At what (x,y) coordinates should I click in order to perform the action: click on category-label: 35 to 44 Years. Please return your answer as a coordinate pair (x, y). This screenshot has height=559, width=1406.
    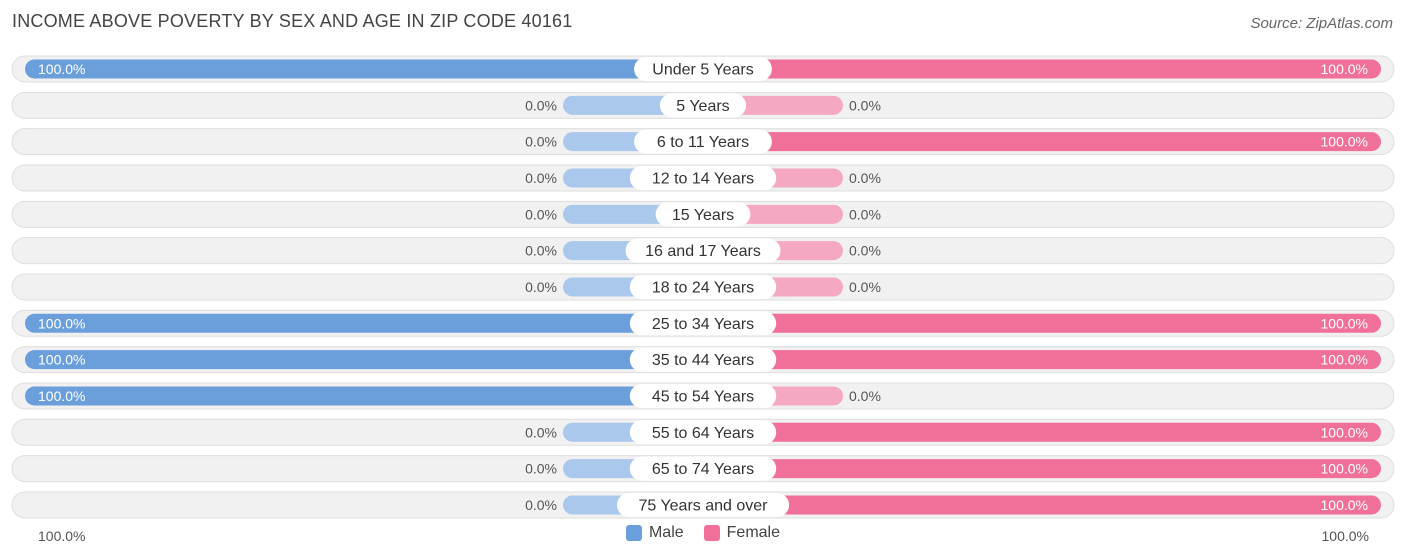
    Looking at the image, I should click on (703, 360).